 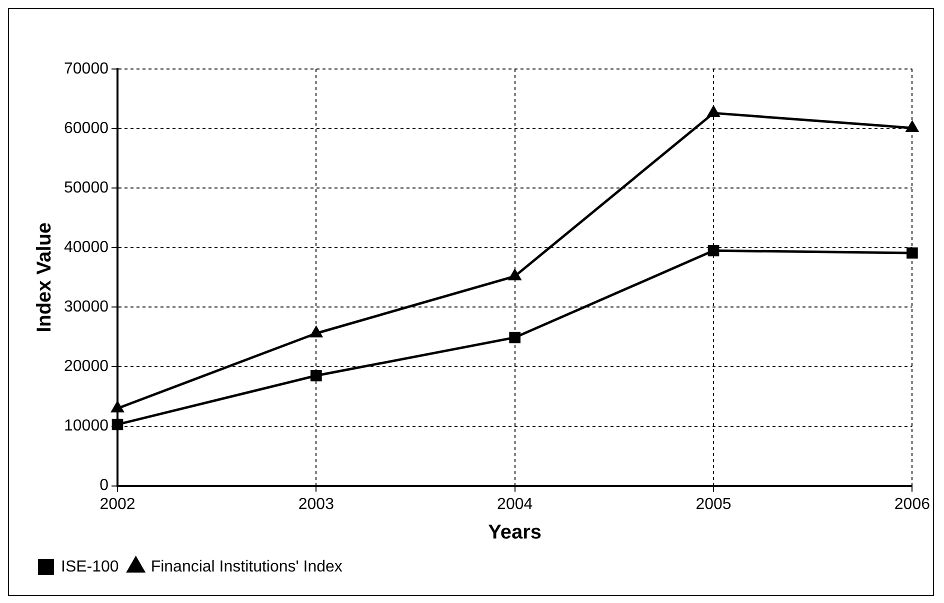 I want to click on y-tick-label: 10000, so click(x=86, y=426).